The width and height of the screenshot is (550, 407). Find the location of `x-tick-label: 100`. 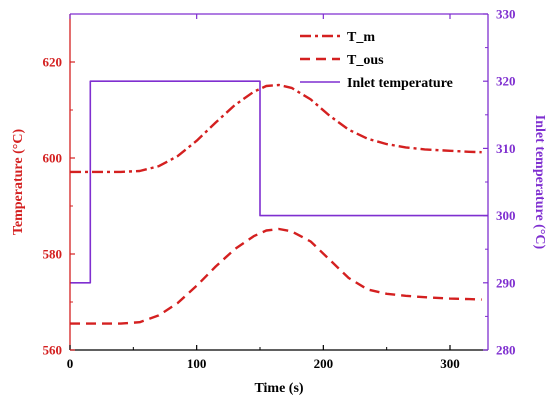

x-tick-label: 100 is located at coordinates (197, 363).